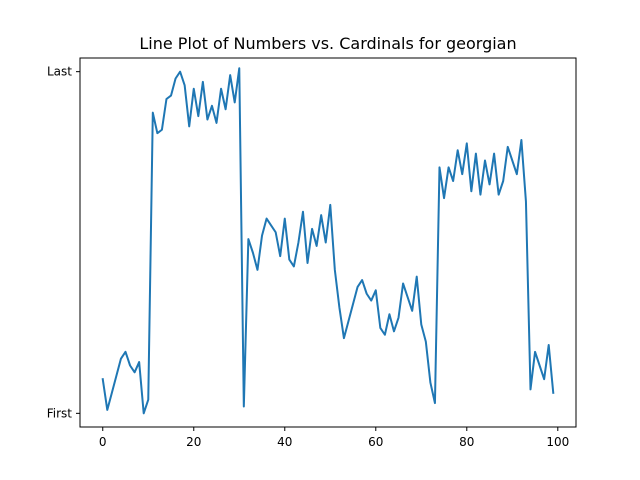 The height and width of the screenshot is (480, 640). I want to click on x-tick-label: 100, so click(557, 442).